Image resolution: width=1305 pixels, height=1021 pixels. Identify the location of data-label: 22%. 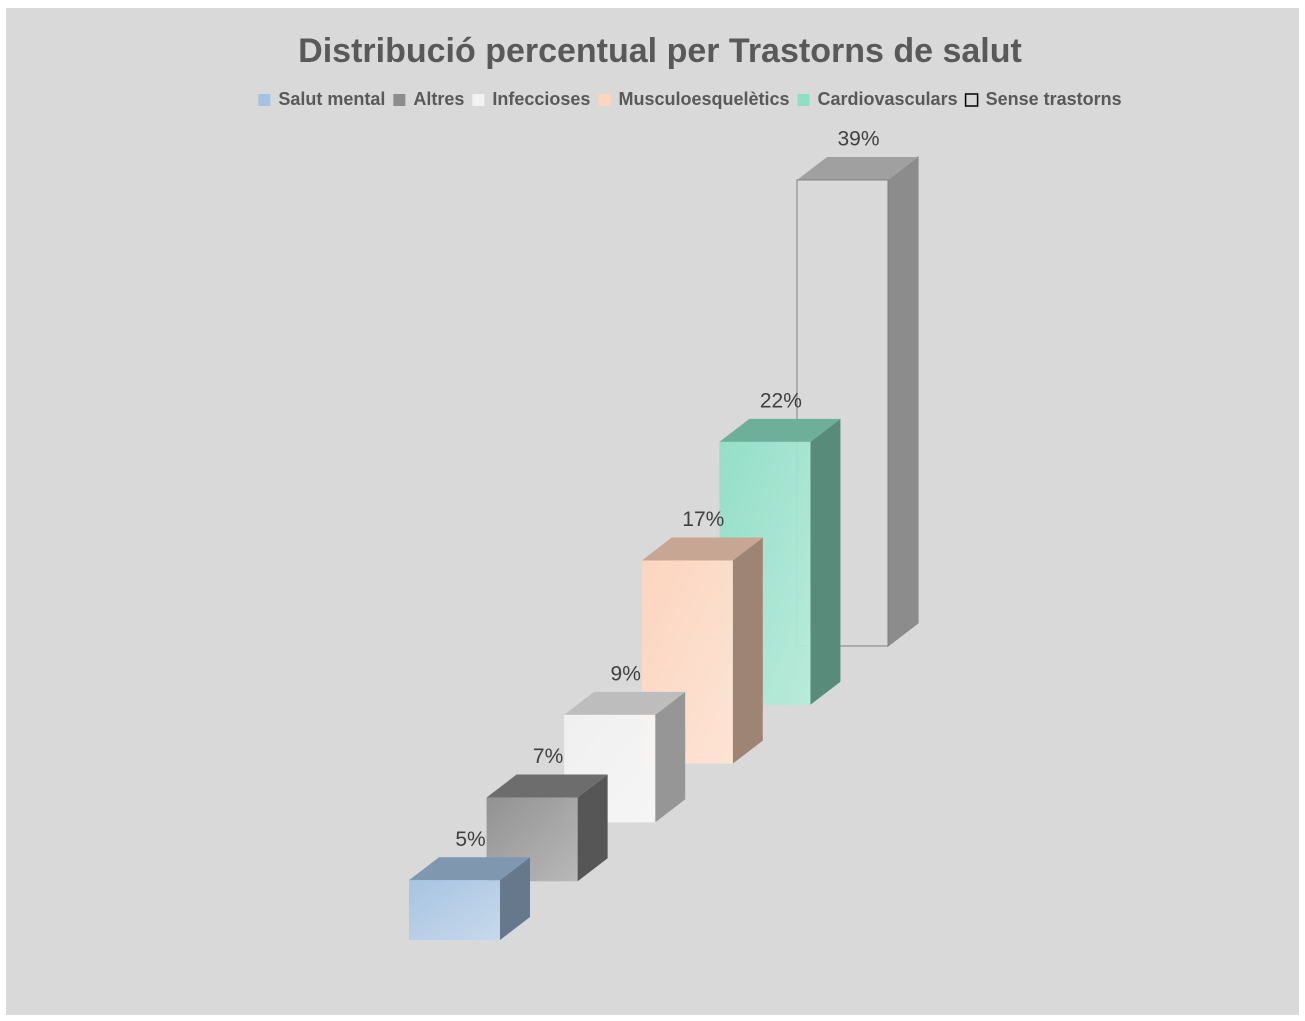
(781, 400).